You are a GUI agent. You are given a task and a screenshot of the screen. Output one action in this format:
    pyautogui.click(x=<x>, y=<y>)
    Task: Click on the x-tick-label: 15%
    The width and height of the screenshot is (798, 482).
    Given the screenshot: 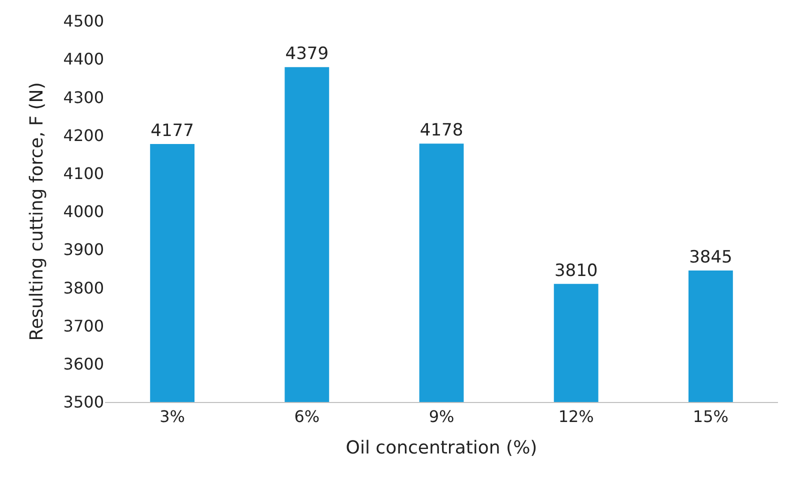 What is the action you would take?
    pyautogui.click(x=710, y=416)
    